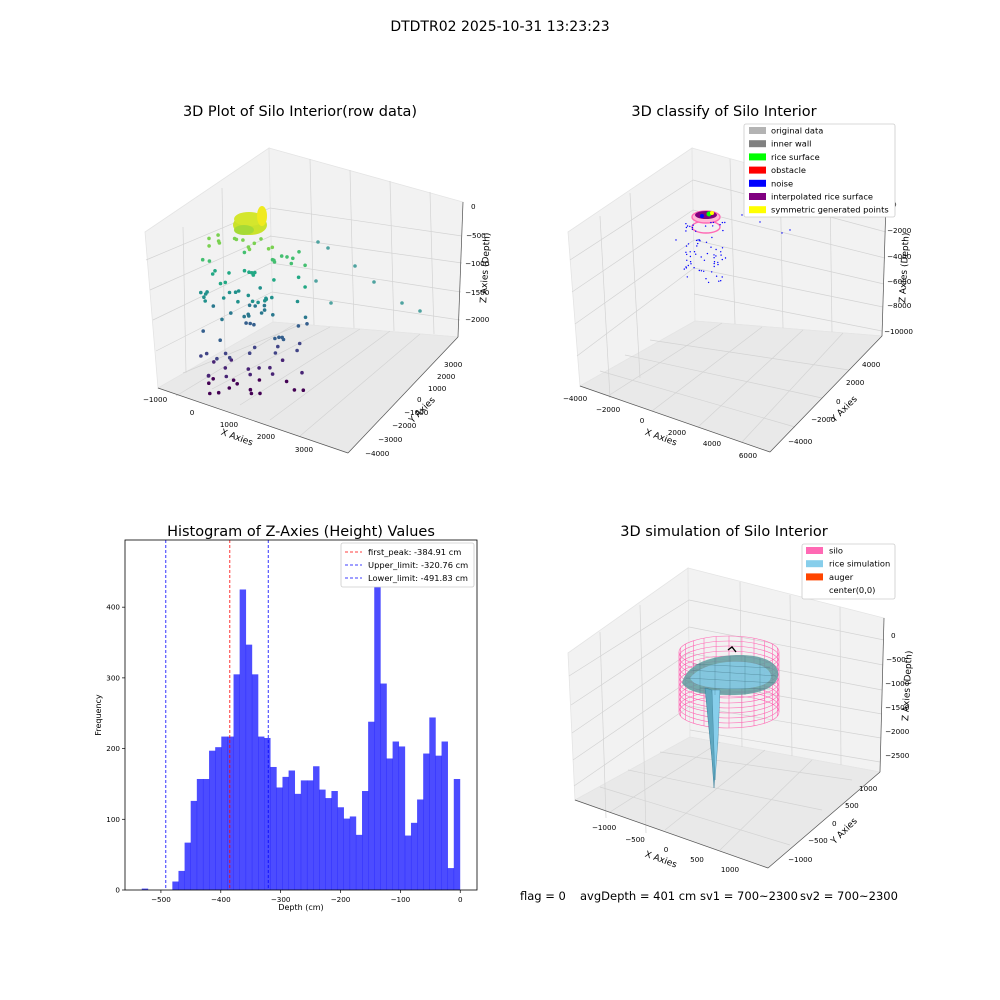 The height and width of the screenshot is (1000, 1000). I want to click on z-tick: −2500, so click(897, 755).